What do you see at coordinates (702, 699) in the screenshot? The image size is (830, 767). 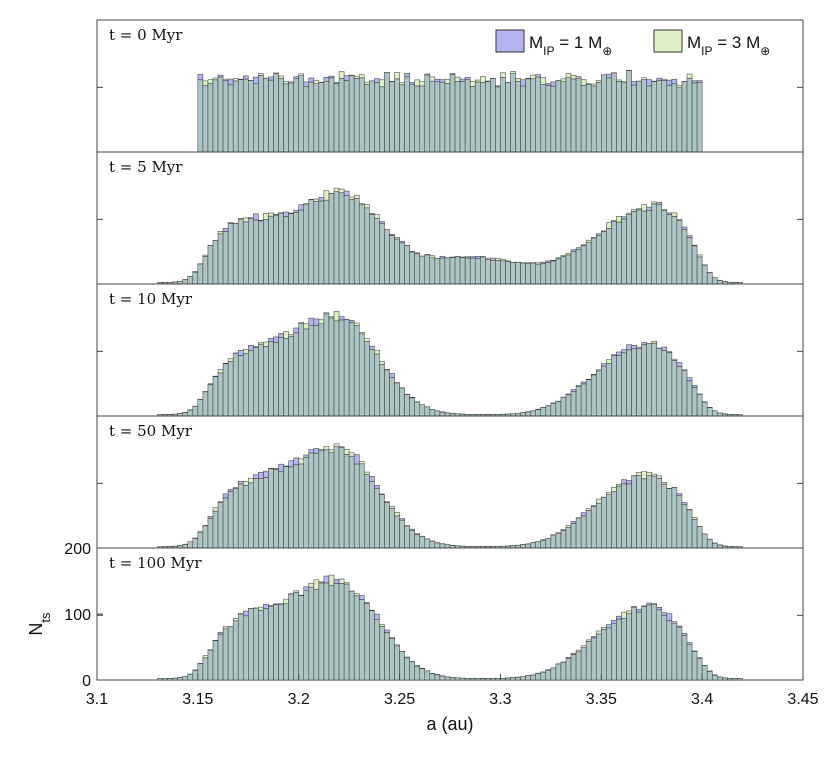 I see `x-tick-label: 3.4` at bounding box center [702, 699].